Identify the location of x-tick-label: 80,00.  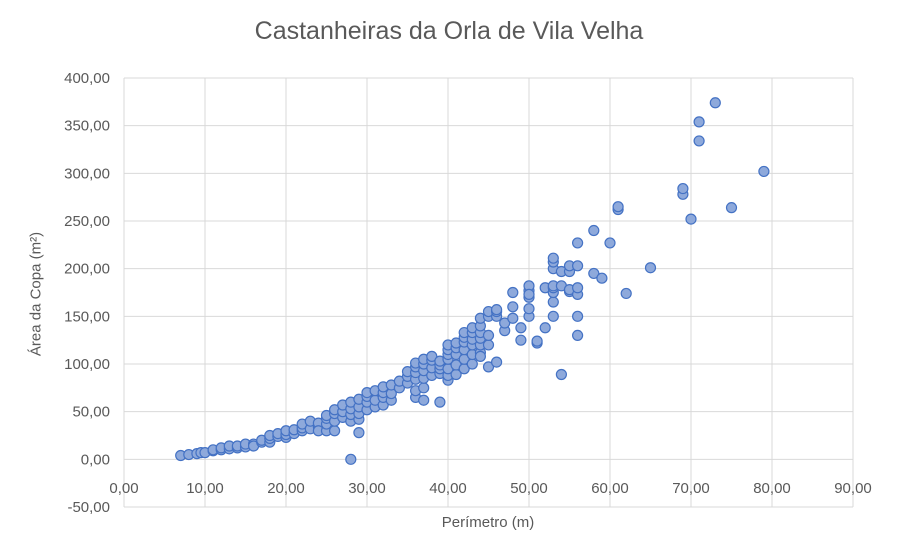
(772, 488).